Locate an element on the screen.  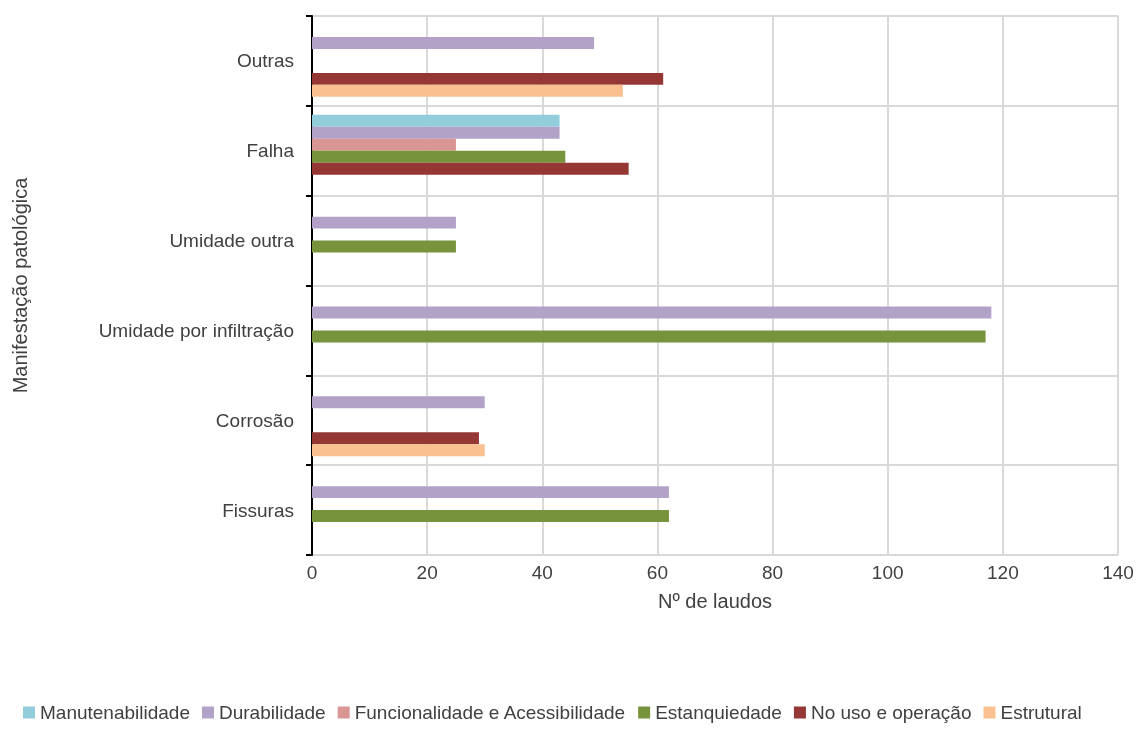
x-tick-label: 0 is located at coordinates (312, 572).